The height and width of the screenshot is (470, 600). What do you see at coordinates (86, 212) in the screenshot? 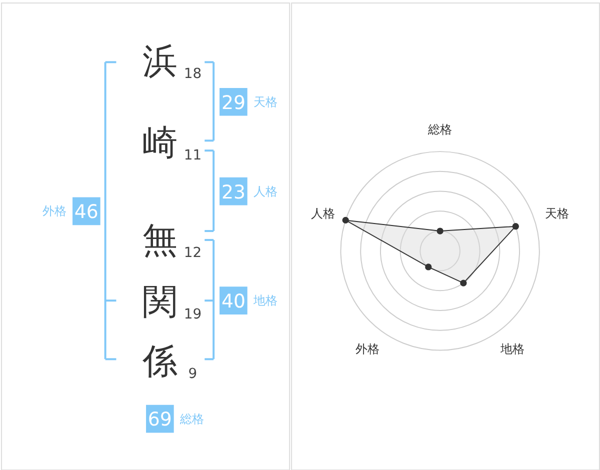
I see `data-label: 46` at bounding box center [86, 212].